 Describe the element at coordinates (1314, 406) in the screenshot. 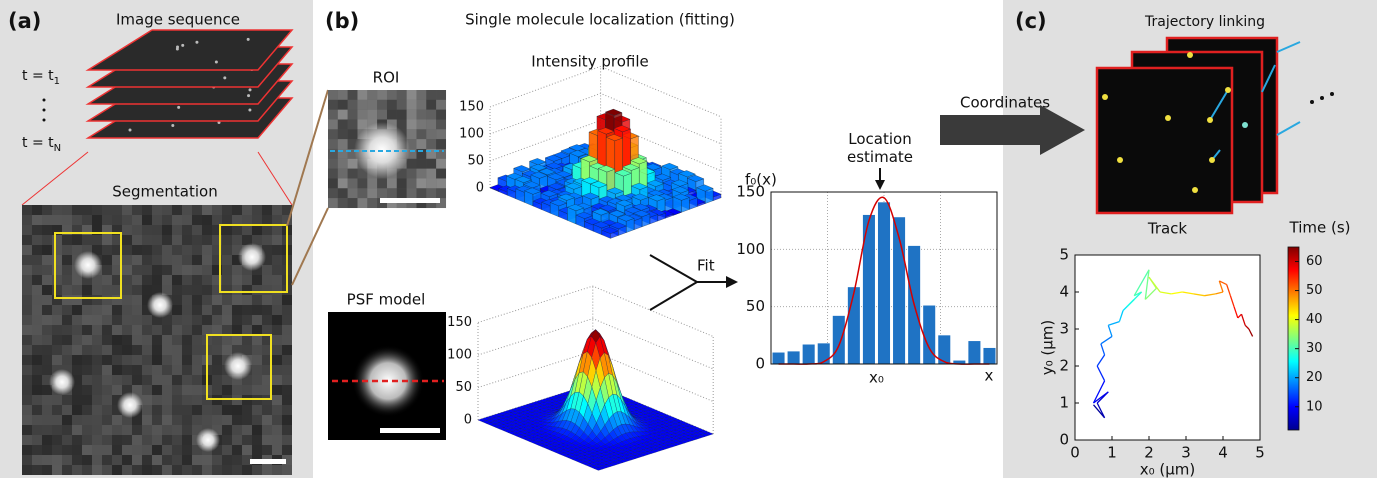

I see `colorbar-tick-label: 10` at that location.